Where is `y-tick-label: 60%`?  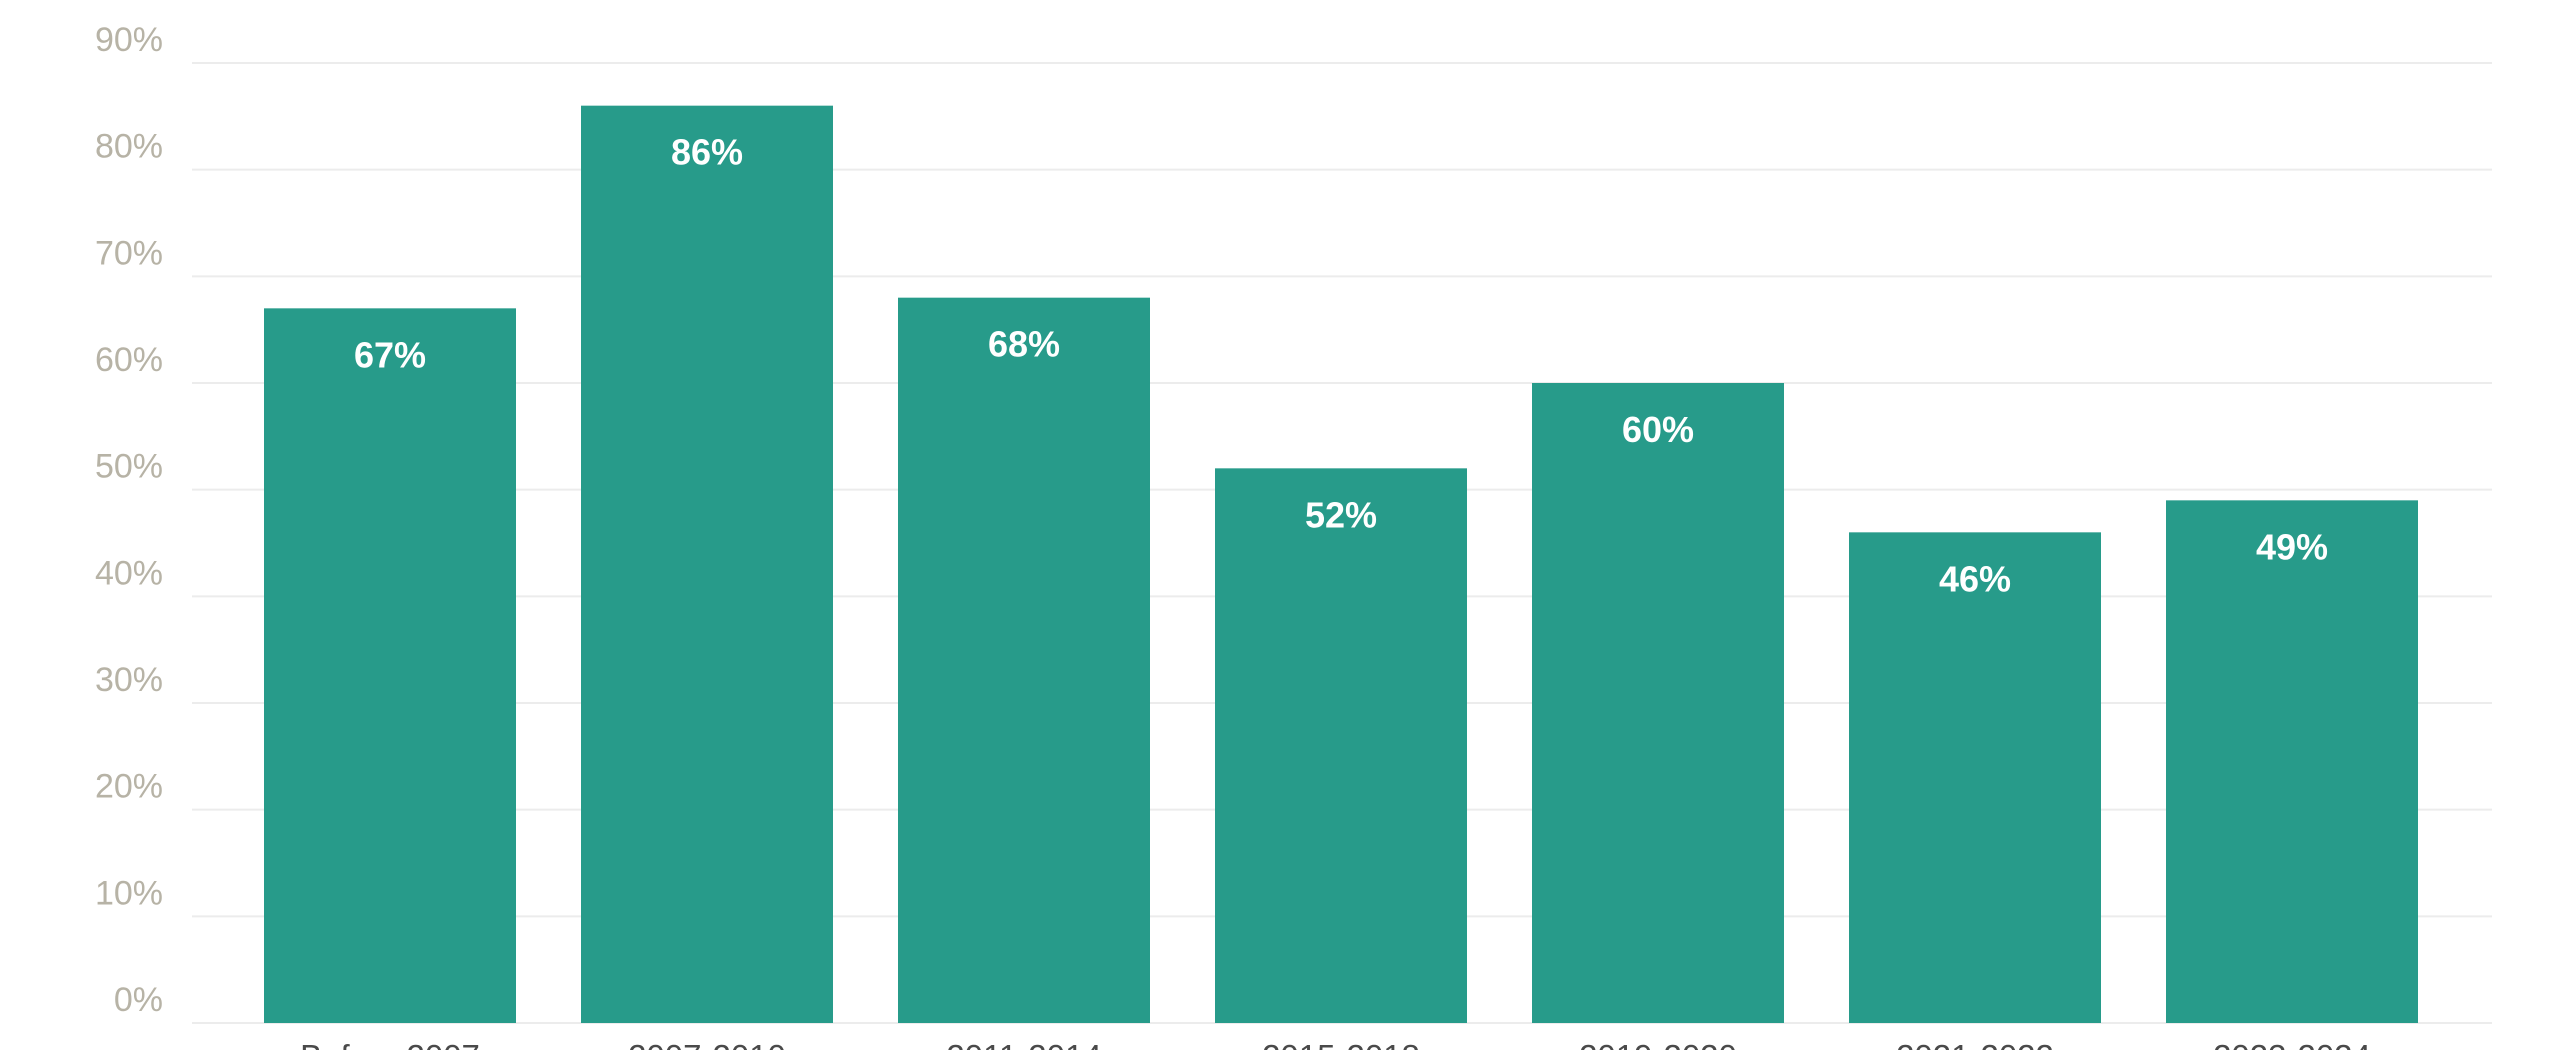 y-tick-label: 60% is located at coordinates (129, 360).